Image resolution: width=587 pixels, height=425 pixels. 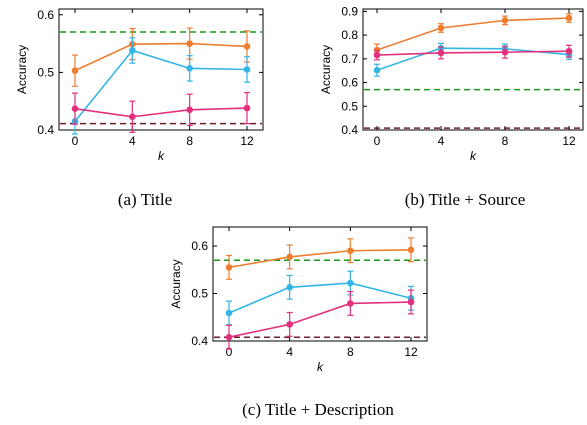 What do you see at coordinates (349, 35) in the screenshot?
I see `y-tick-label: 0.8` at bounding box center [349, 35].